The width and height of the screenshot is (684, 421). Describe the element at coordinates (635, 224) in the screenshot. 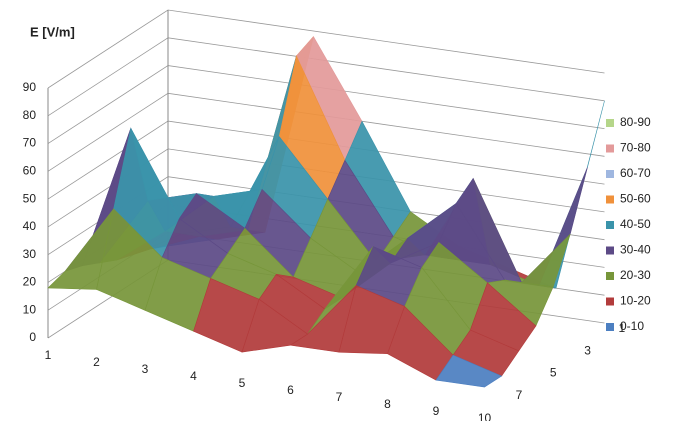

I see `legend-label: 40-50` at that location.